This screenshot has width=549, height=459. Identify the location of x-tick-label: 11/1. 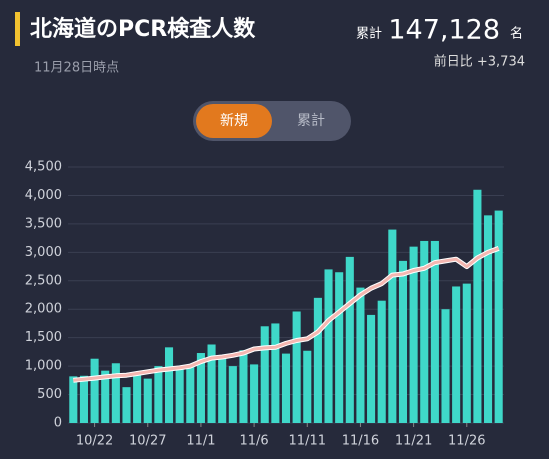
(200, 441).